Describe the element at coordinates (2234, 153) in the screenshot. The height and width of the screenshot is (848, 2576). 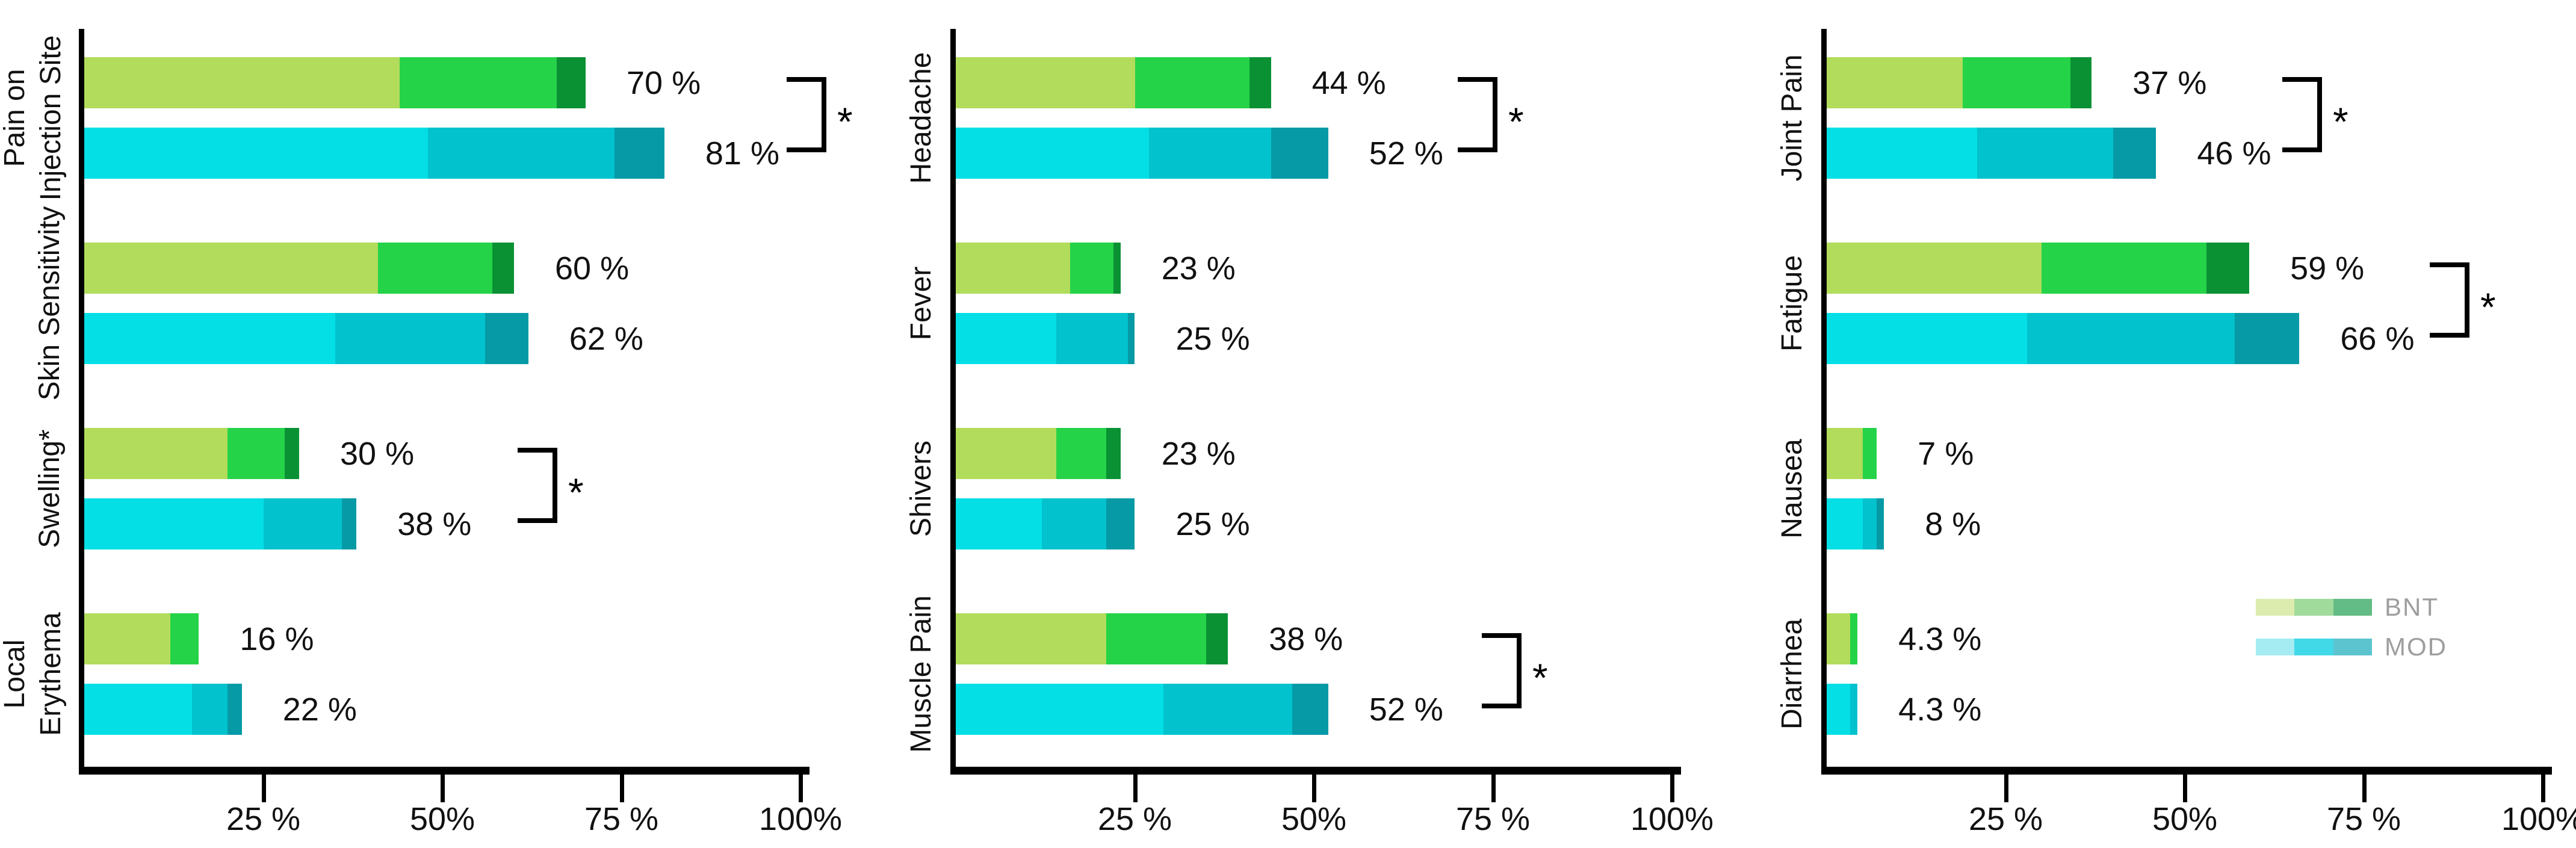
I see `value-label: 46 %` at that location.